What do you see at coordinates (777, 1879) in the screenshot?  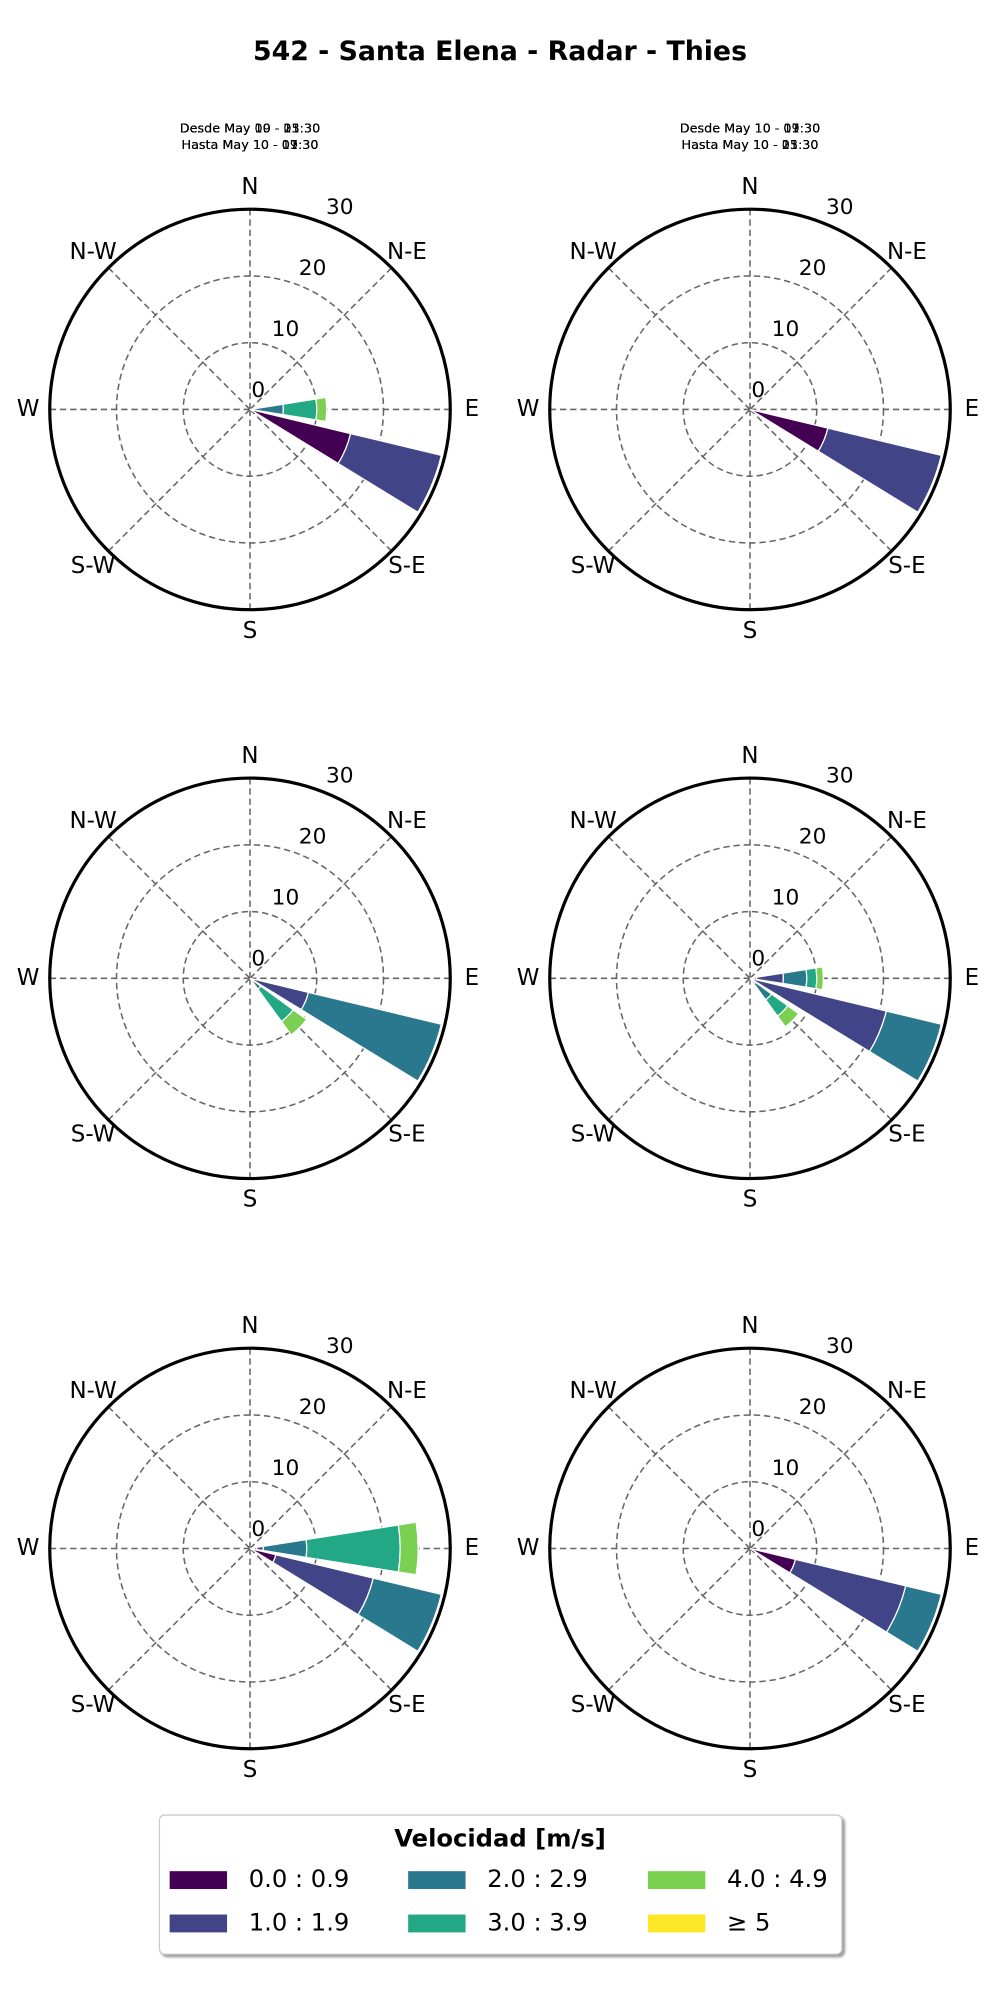 I see `legend-label: 4.0 : 4.9` at bounding box center [777, 1879].